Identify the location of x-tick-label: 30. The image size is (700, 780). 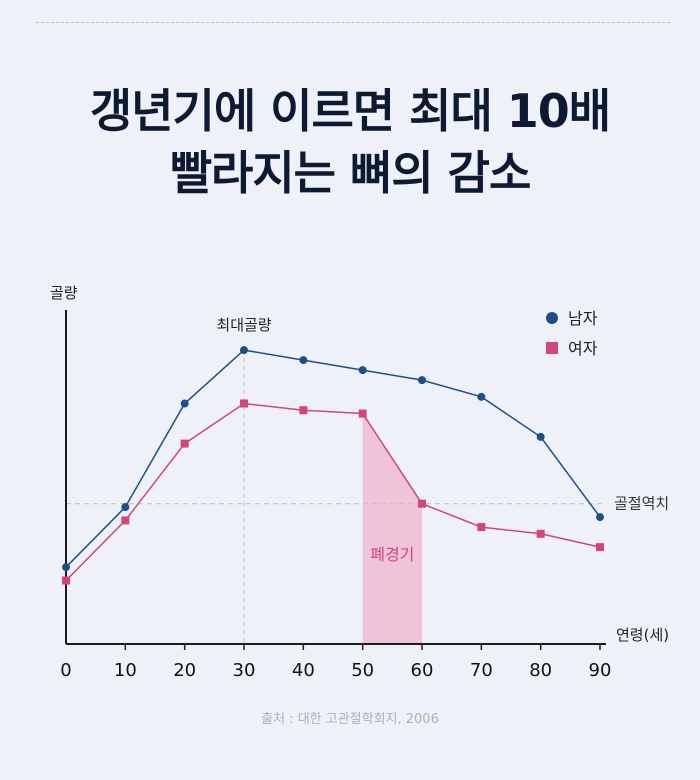
(244, 670).